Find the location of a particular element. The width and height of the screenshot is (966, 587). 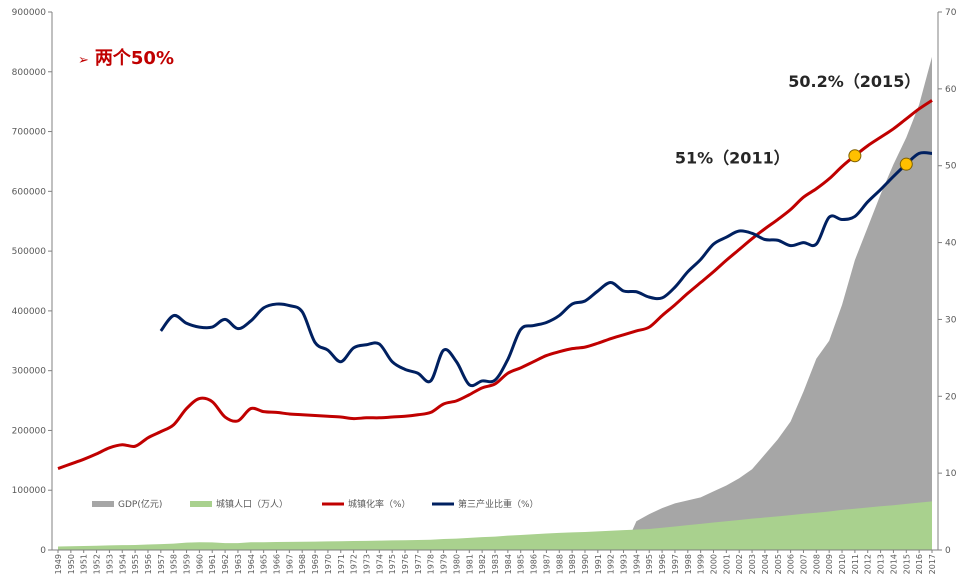

headline-text: 两个50% is located at coordinates (134, 58).